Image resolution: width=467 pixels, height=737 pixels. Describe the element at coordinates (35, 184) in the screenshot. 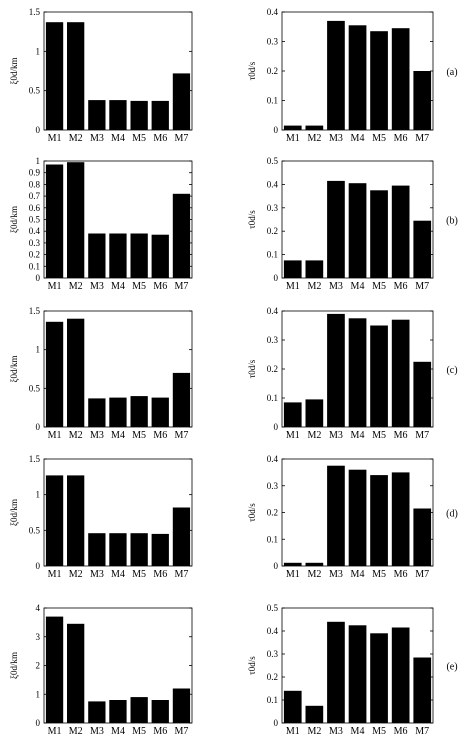

I see `y-tick-label: 0.8` at that location.